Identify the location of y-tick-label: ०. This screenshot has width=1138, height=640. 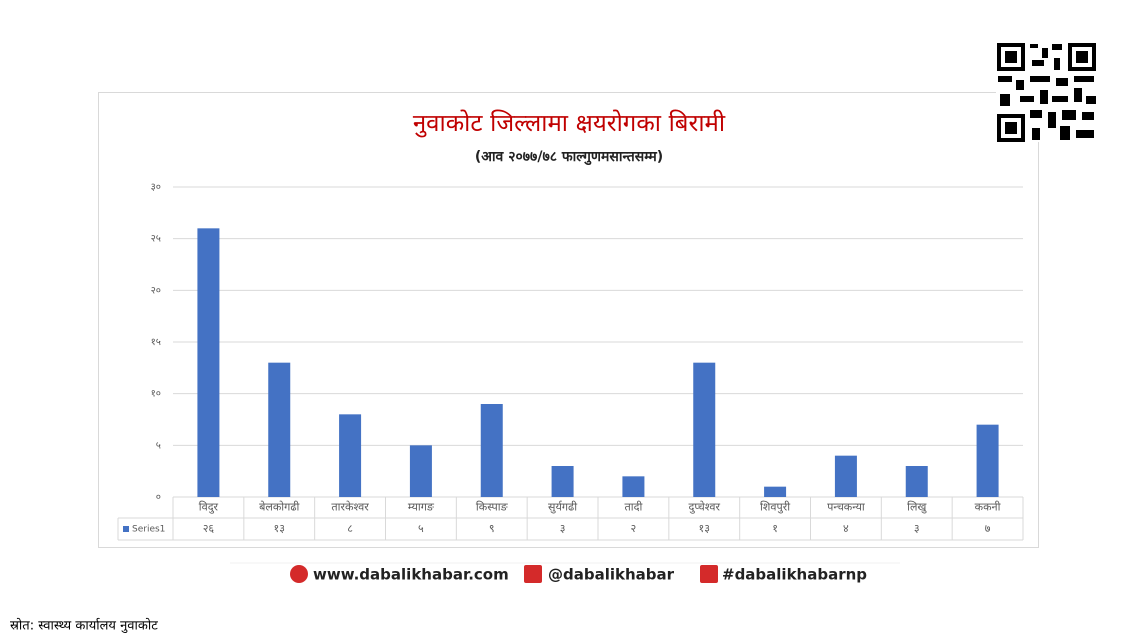
(158, 497).